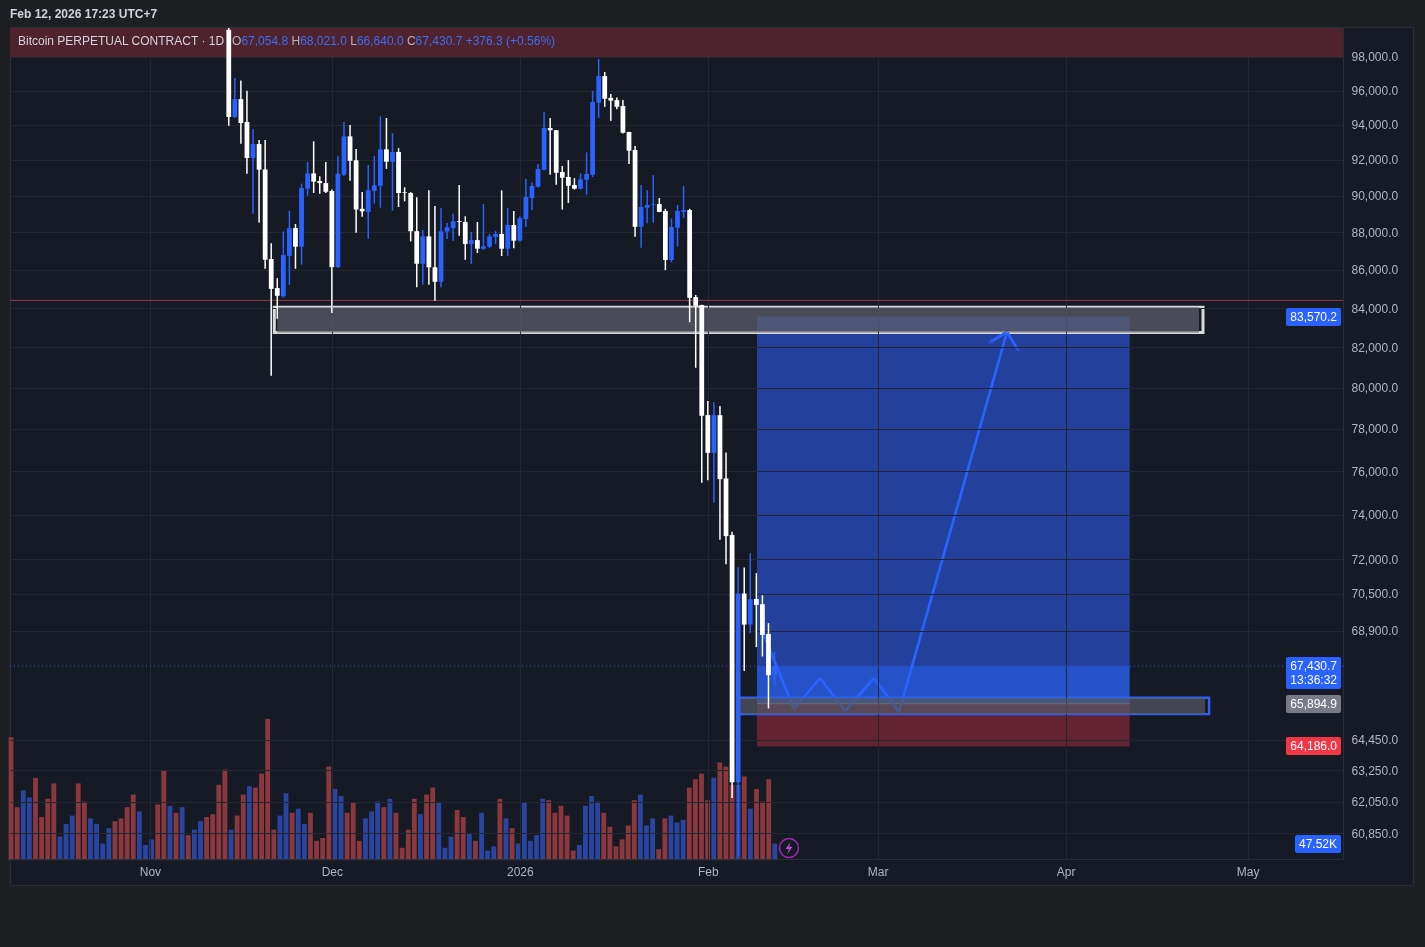 The width and height of the screenshot is (1425, 947). Describe the element at coordinates (1375, 308) in the screenshot. I see `y-tick-label: 84,000.0` at that location.